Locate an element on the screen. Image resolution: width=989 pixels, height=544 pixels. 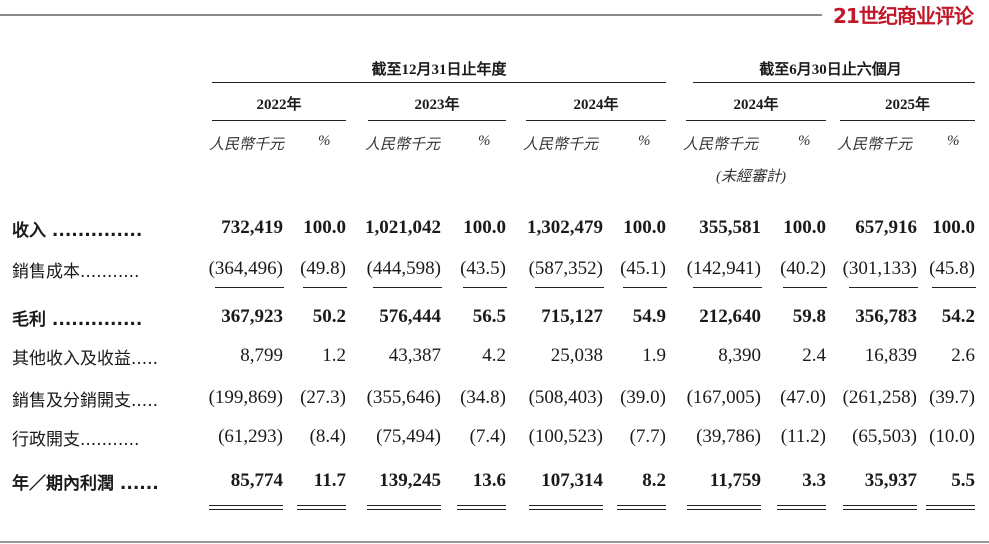
cell-value: (11.2) is located at coordinates (803, 436).